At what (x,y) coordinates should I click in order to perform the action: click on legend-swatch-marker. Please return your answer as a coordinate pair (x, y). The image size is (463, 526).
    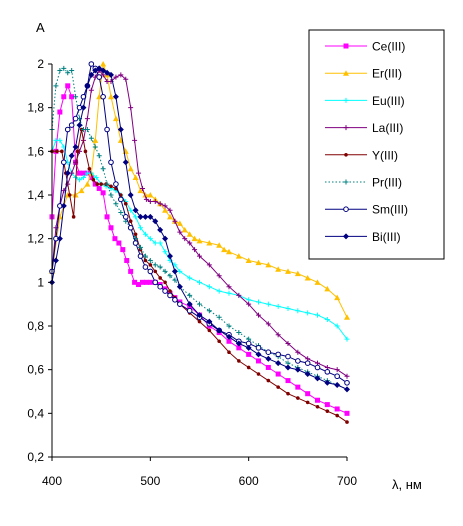
    Looking at the image, I should click on (346, 100).